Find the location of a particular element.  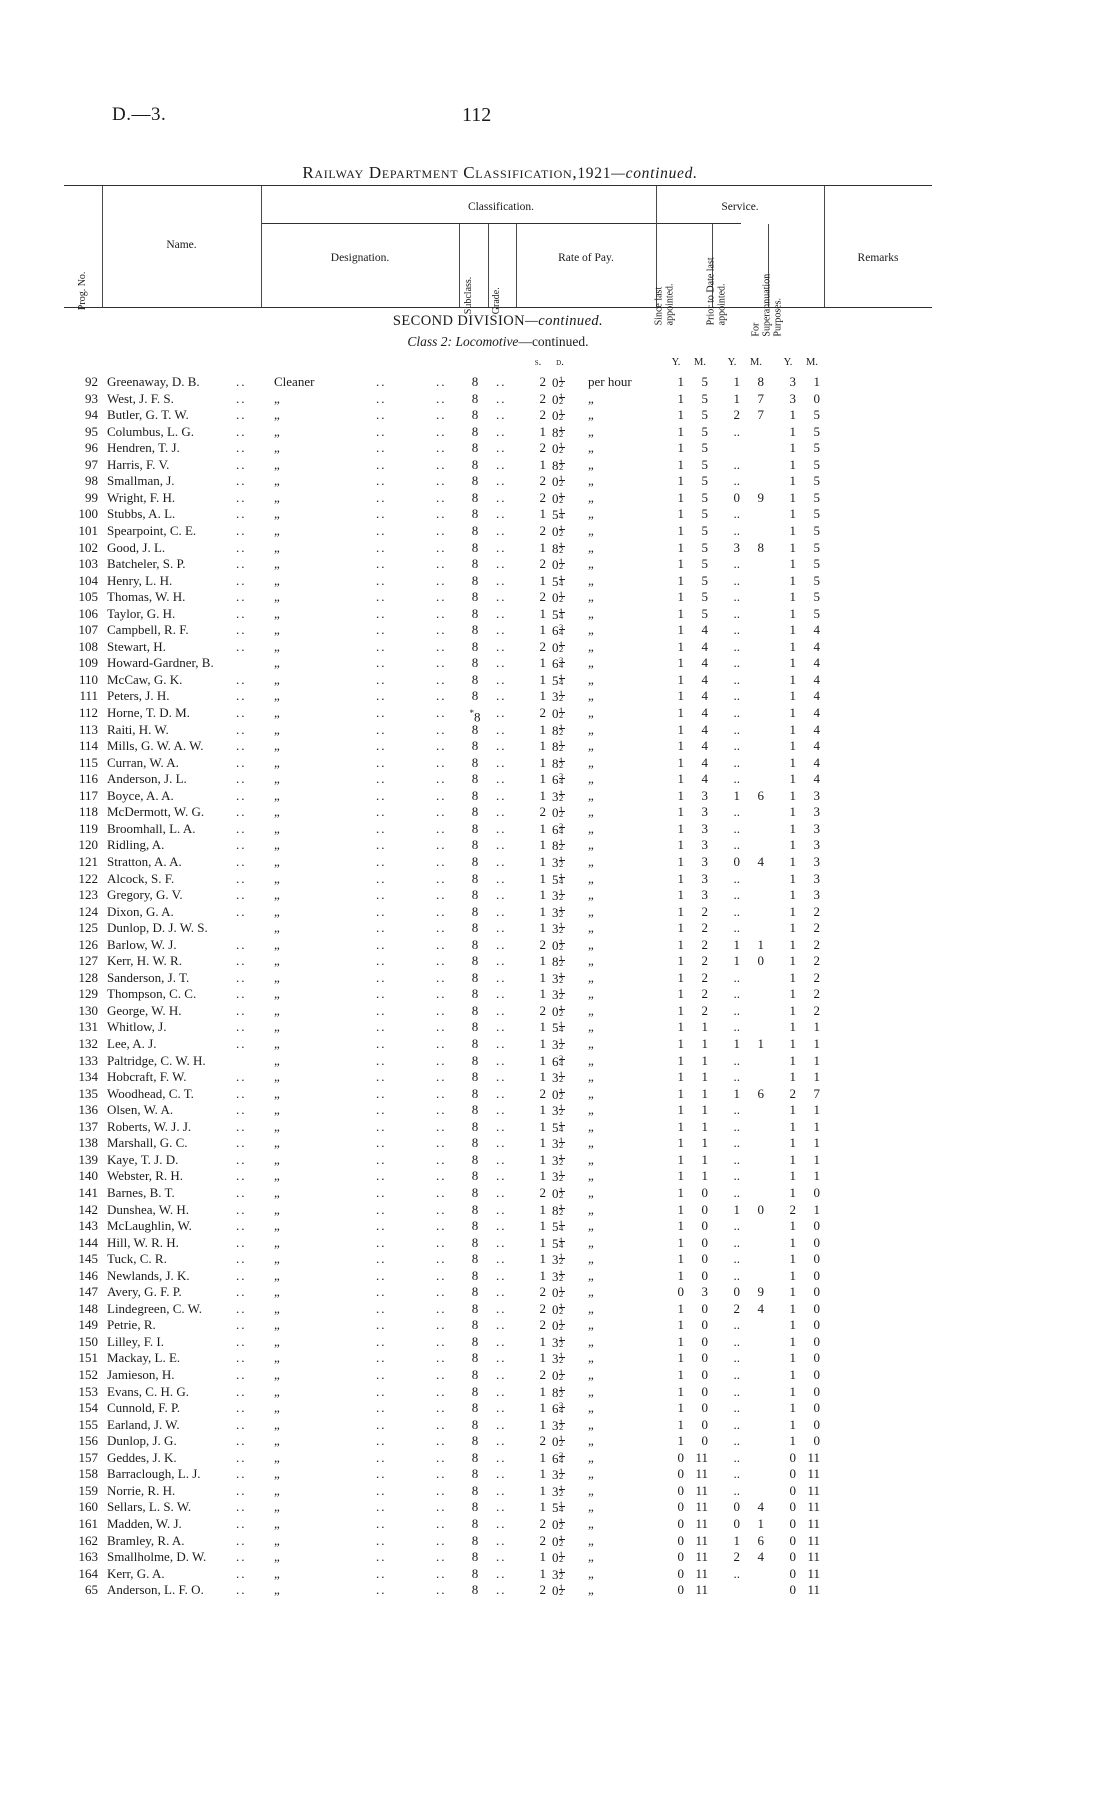

since-last-appointed-months: 3 is located at coordinates (705, 812).